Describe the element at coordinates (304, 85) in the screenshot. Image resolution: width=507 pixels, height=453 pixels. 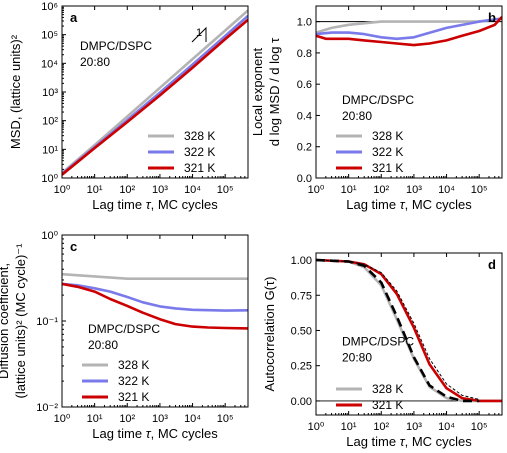
I see `y-tick-label: 0.6` at that location.